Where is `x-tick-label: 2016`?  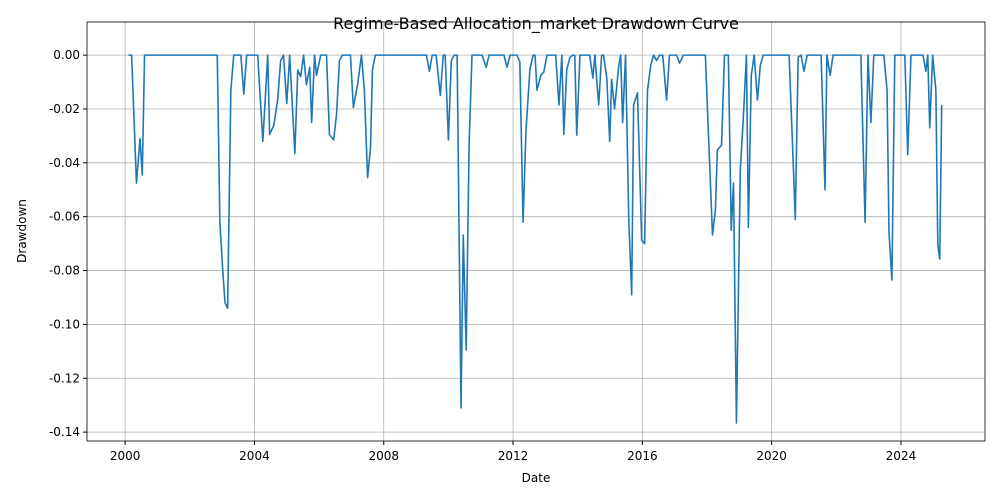 x-tick-label: 2016 is located at coordinates (642, 456).